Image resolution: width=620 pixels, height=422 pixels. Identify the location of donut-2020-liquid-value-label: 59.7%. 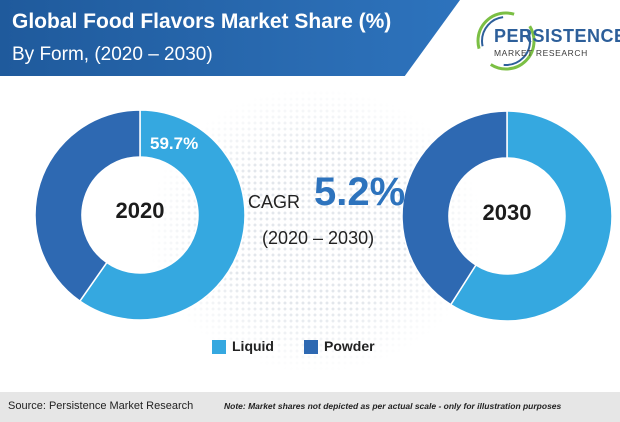
(174, 143).